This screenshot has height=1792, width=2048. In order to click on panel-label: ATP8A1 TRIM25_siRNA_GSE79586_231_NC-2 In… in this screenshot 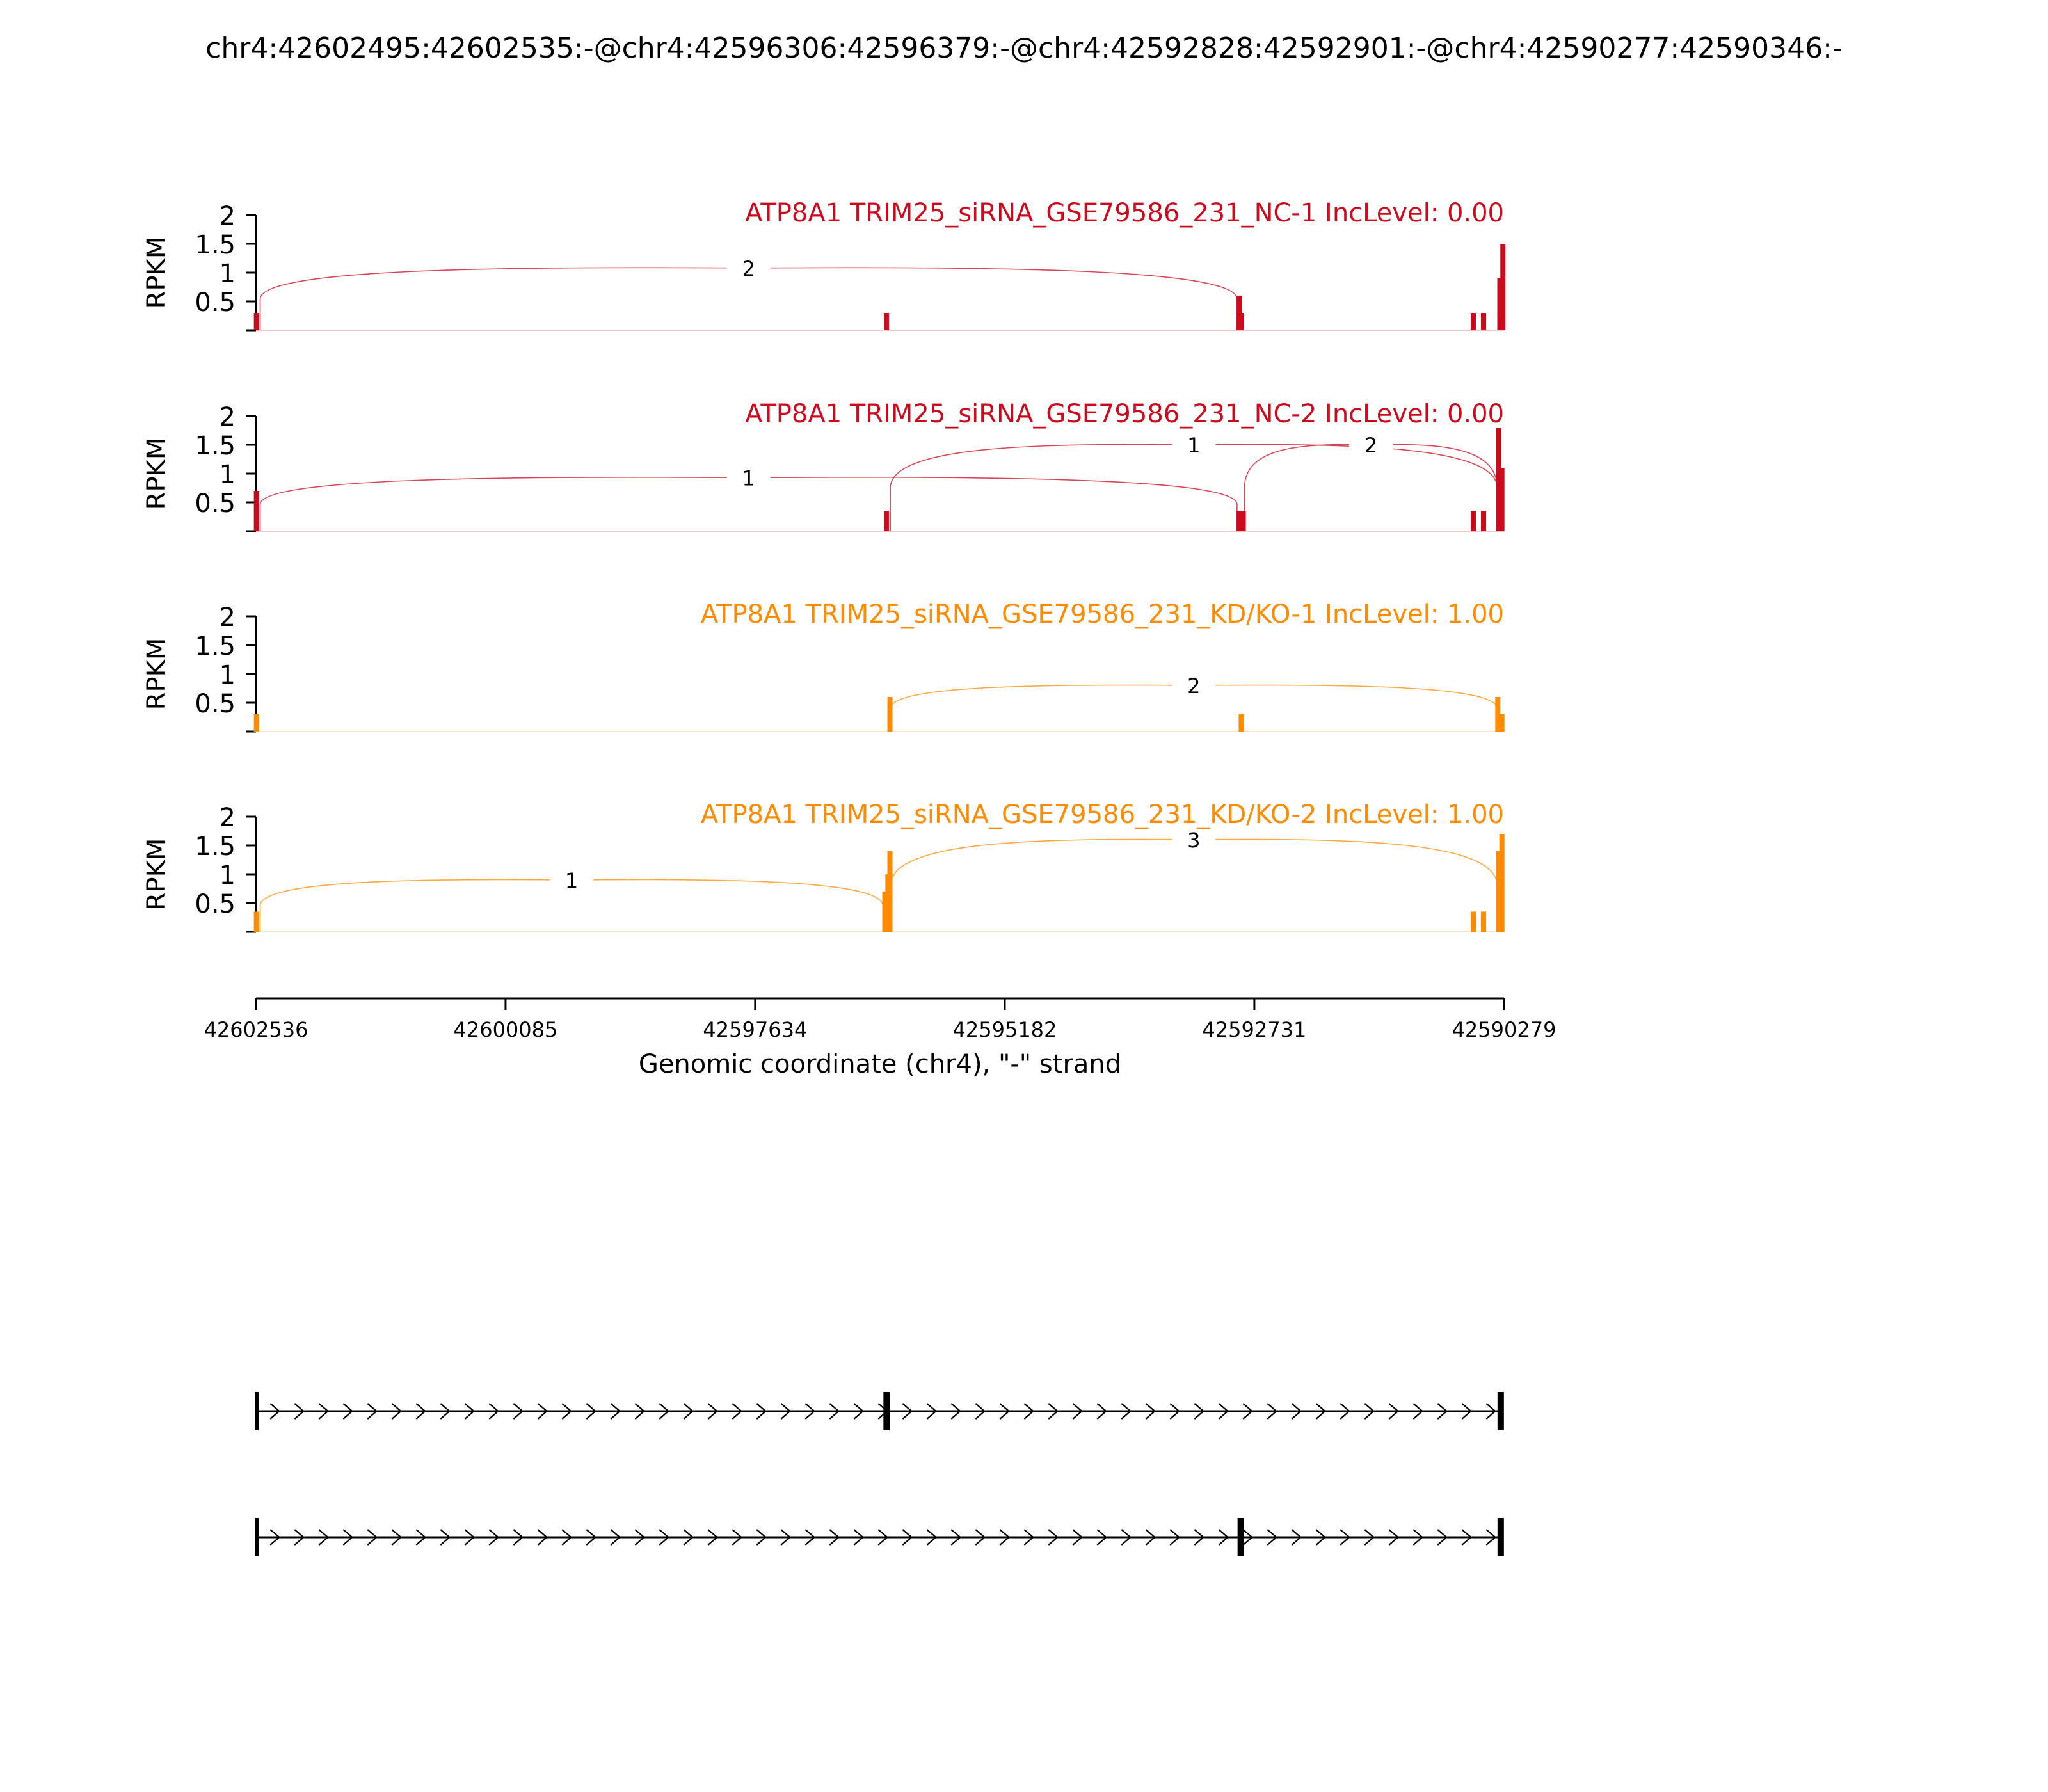, I will do `click(1124, 414)`.